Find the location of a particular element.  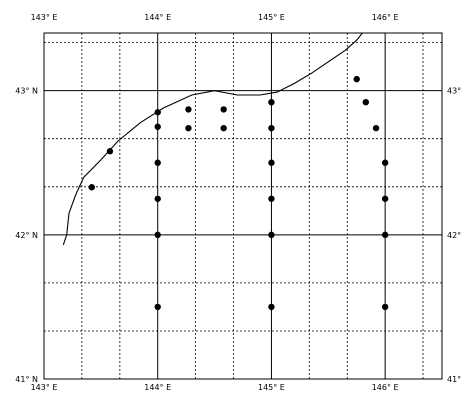

left-lat-label: 41° N is located at coordinates (26, 379).